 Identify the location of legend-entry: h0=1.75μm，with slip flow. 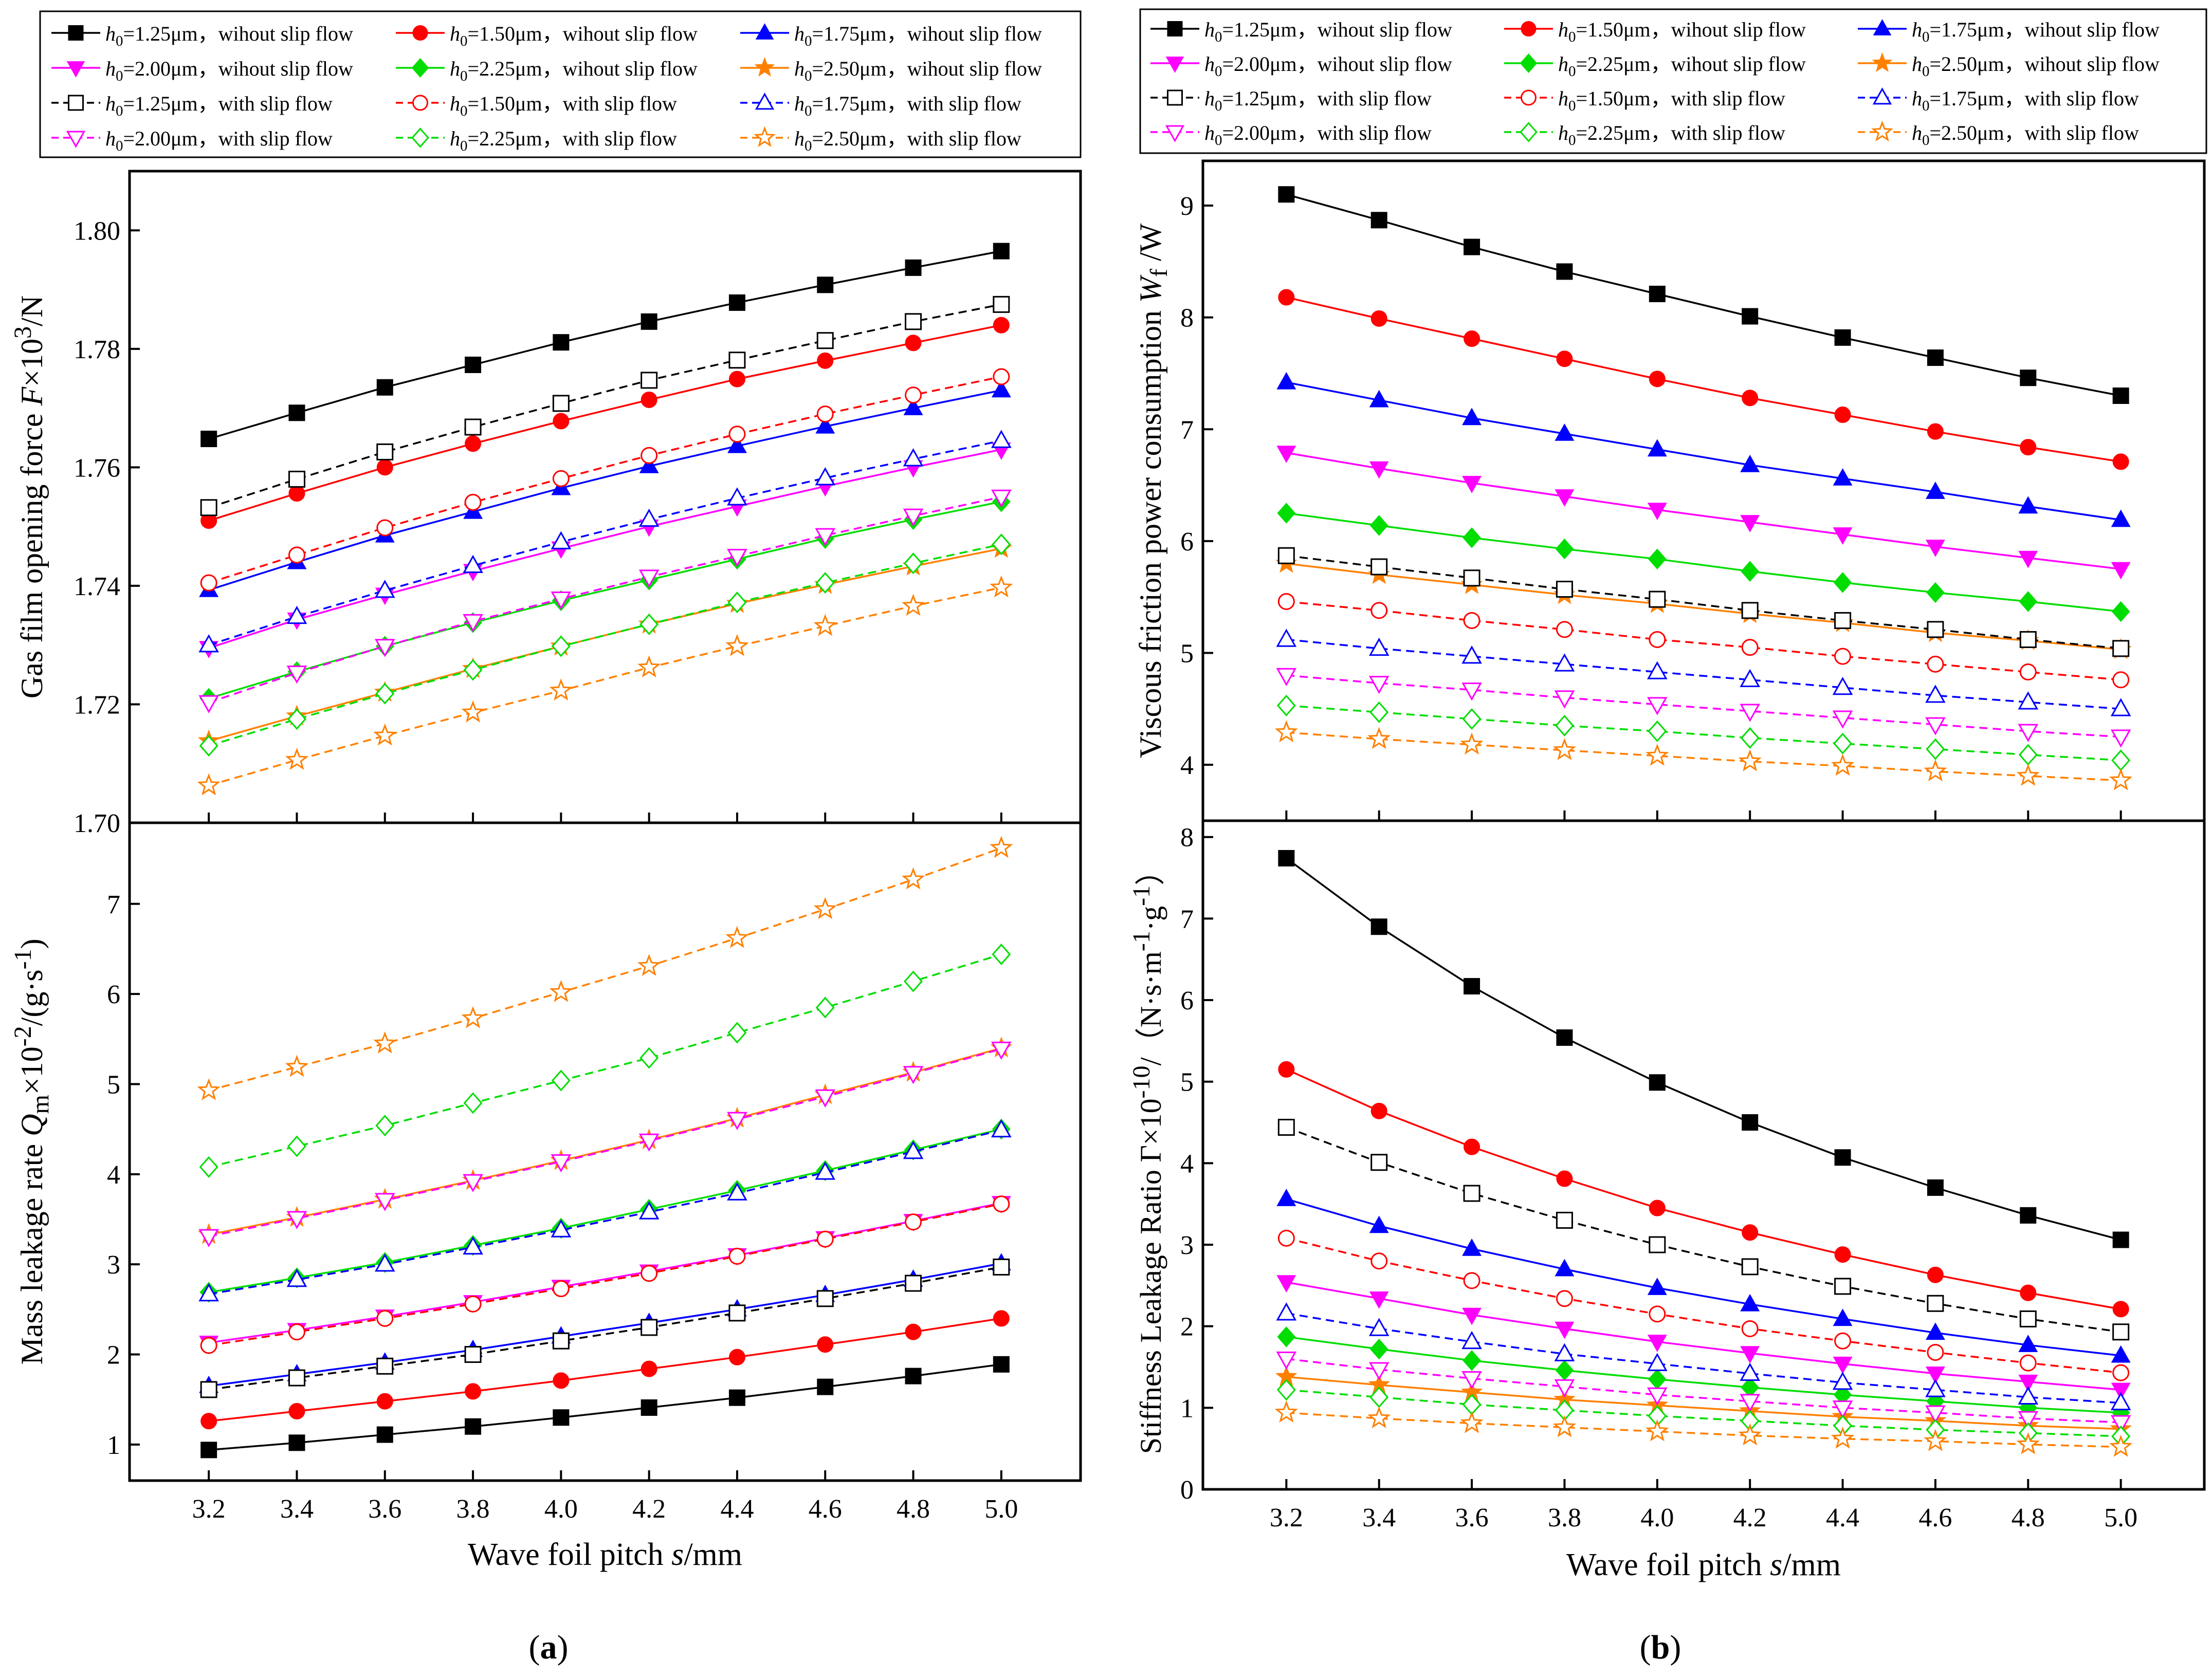
(1998, 100).